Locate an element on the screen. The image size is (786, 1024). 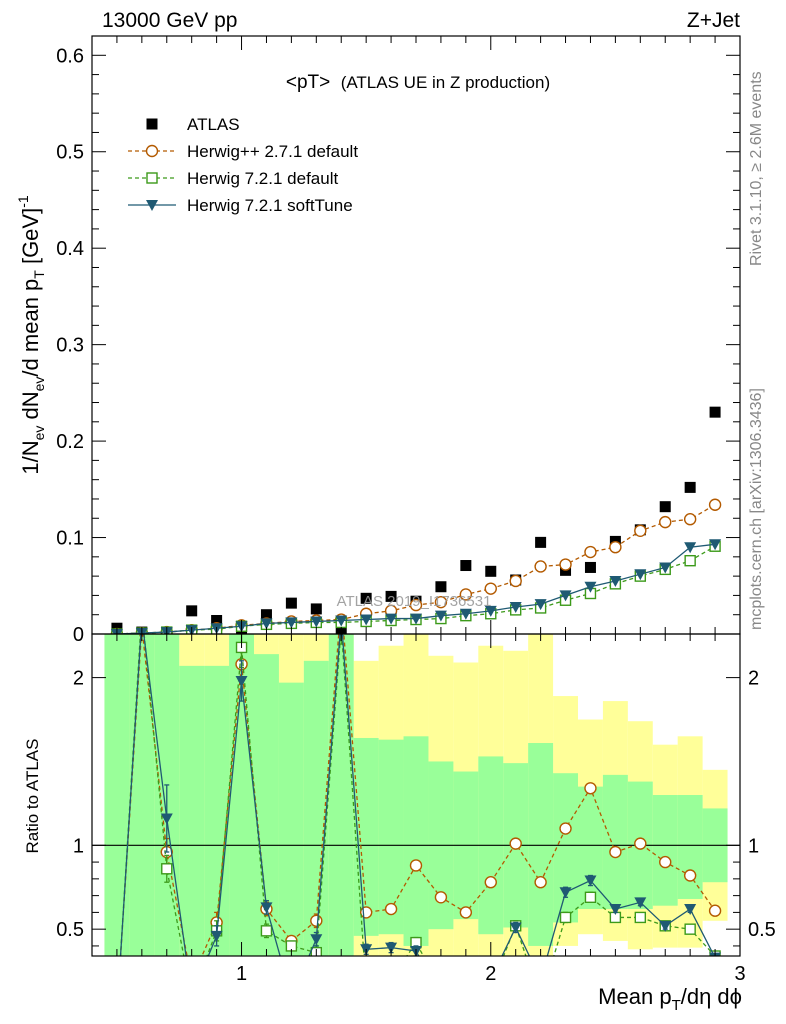
main-y-tick-label: 0.1 is located at coordinates (70, 539).